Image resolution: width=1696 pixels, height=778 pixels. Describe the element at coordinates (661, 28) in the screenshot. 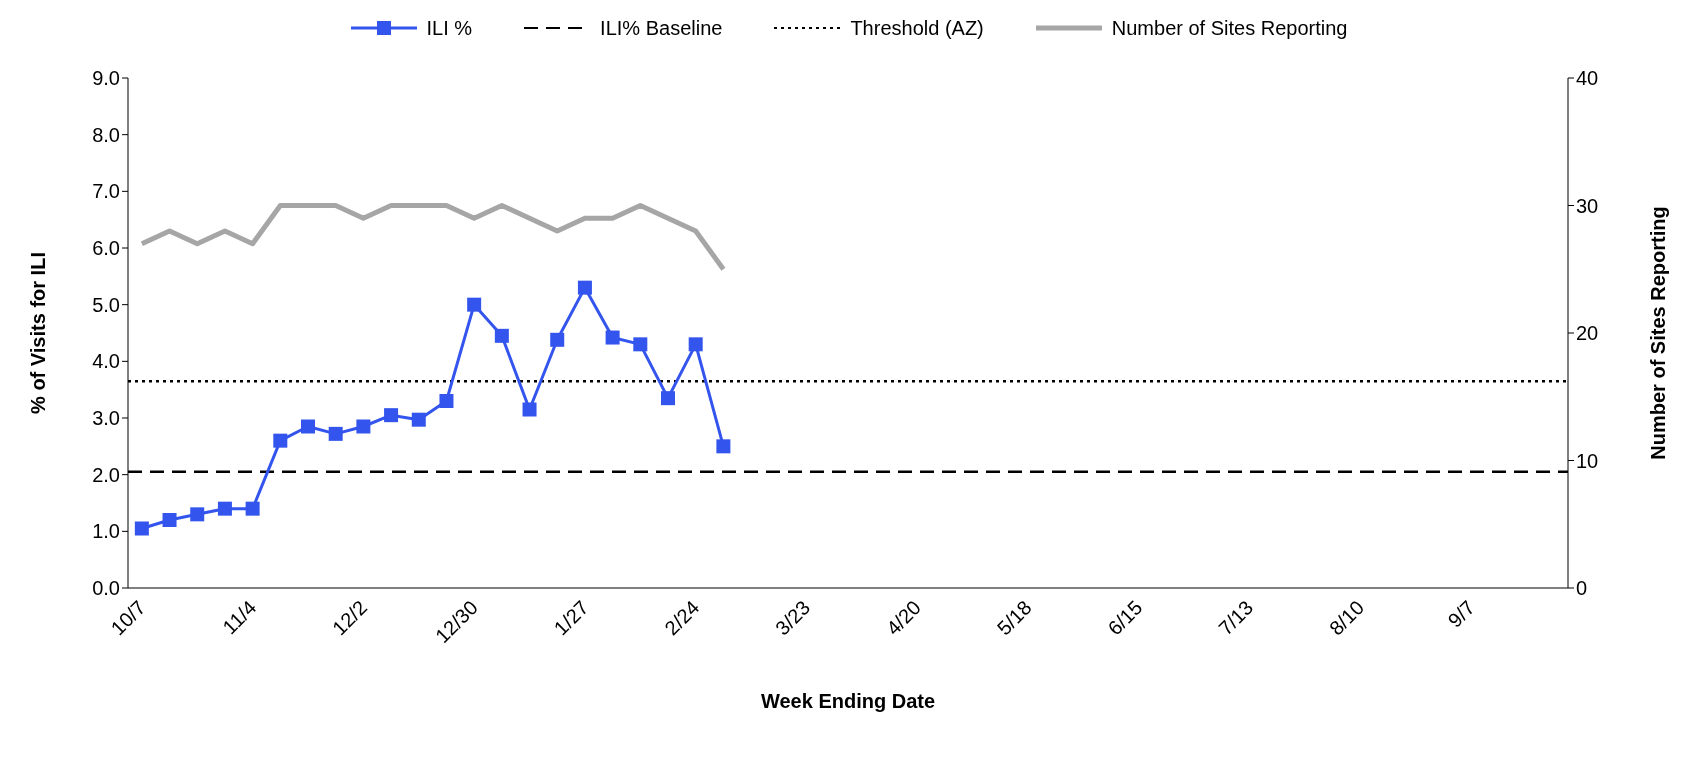

I see `legend-label: ILI% Baseline` at that location.